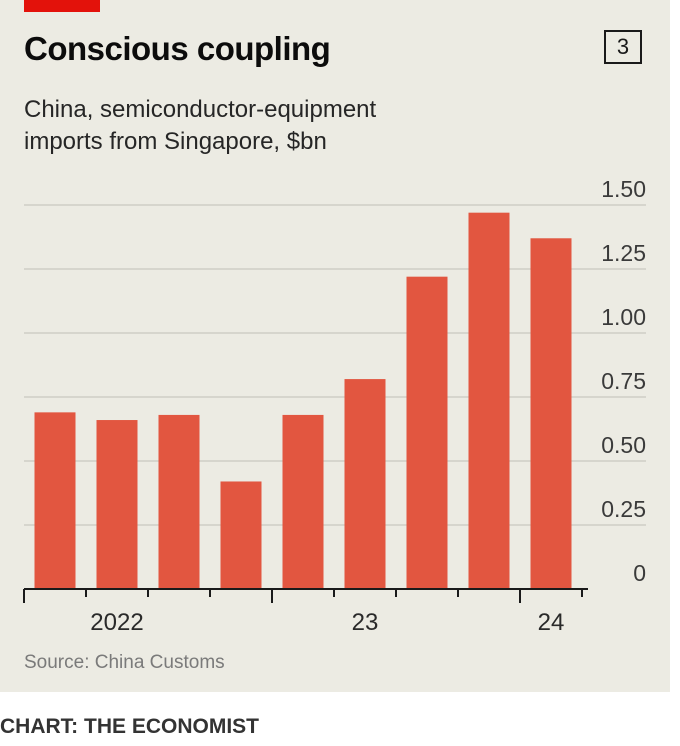  I want to click on y-tick-label: 0.75, so click(623, 381).